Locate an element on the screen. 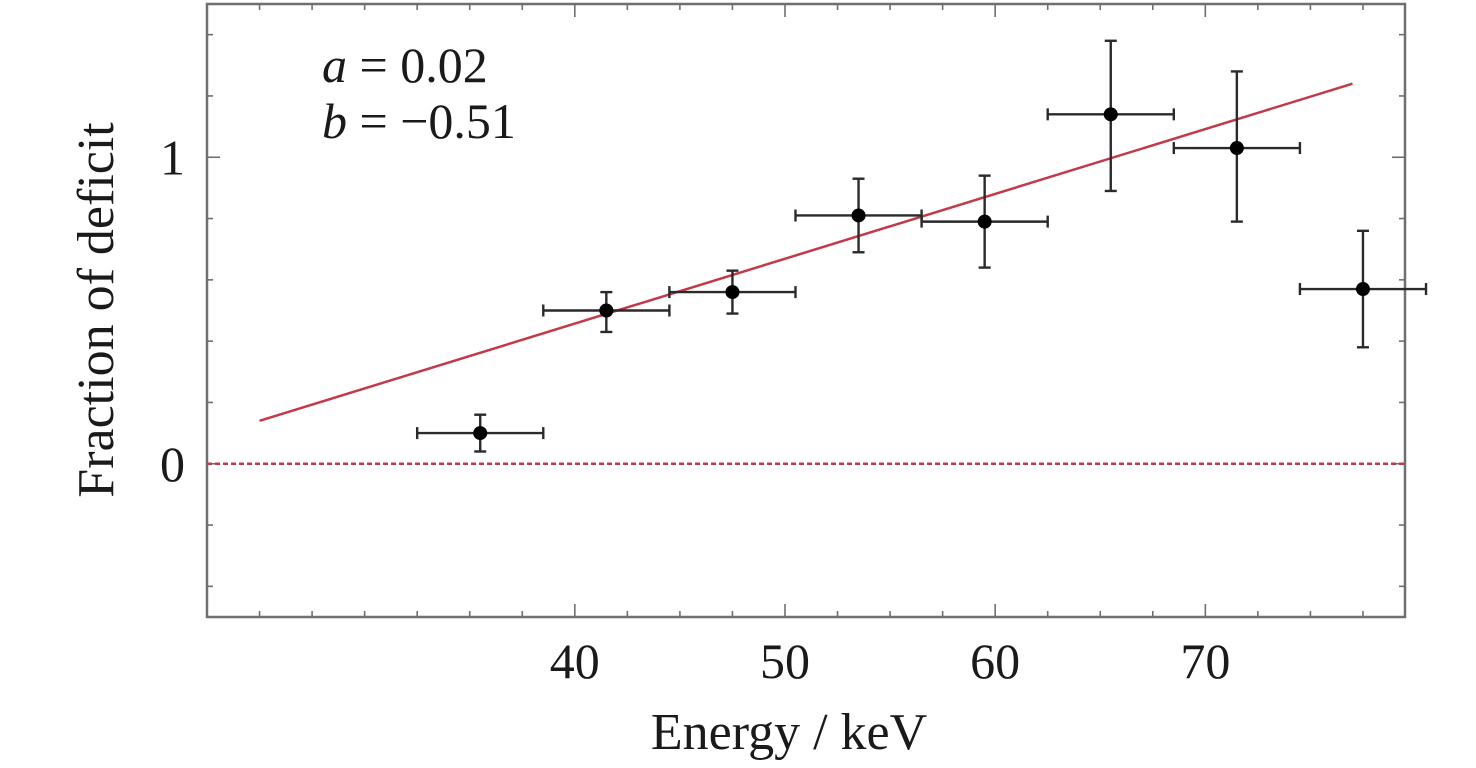 The width and height of the screenshot is (1476, 768). param-b-value: = −0.51 is located at coordinates (431, 121).